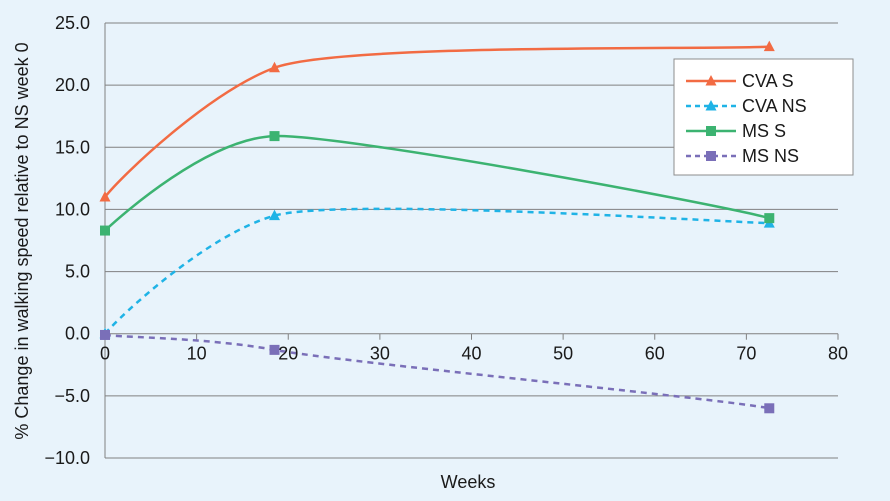 This screenshot has height=501, width=890. I want to click on legend-label: MS S, so click(764, 131).